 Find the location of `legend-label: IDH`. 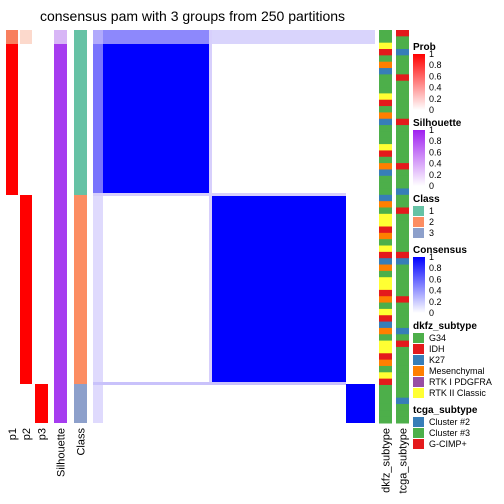

legend-label: IDH is located at coordinates (437, 349).